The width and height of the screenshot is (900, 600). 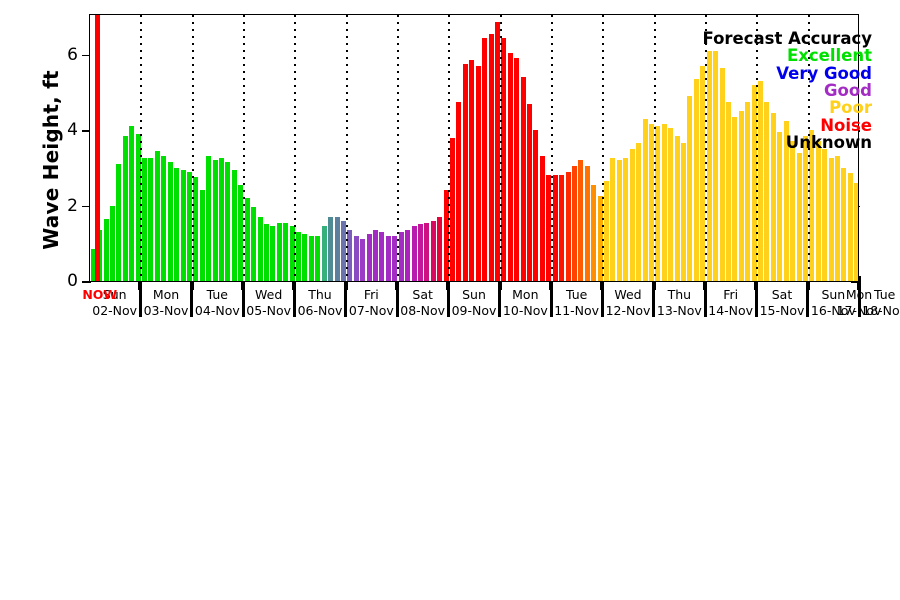 I want to click on legend-item-very-good: Very Good, so click(x=824, y=73).